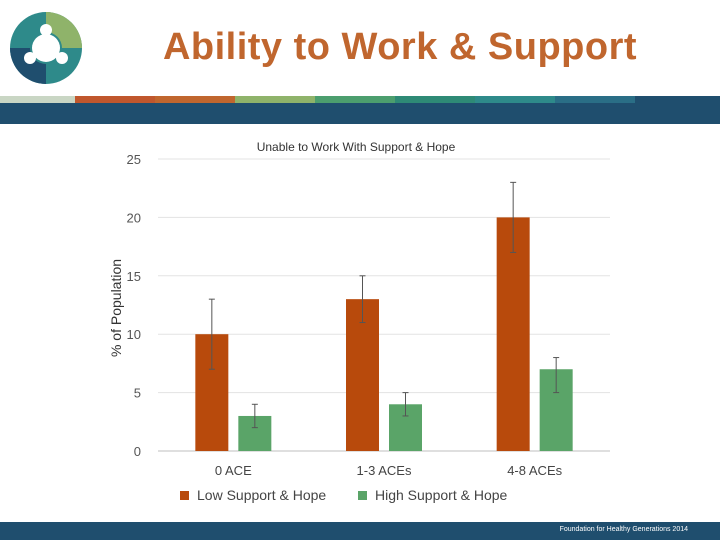 The image size is (720, 540). What do you see at coordinates (116, 308) in the screenshot?
I see `y-axis-label: % of Population` at bounding box center [116, 308].